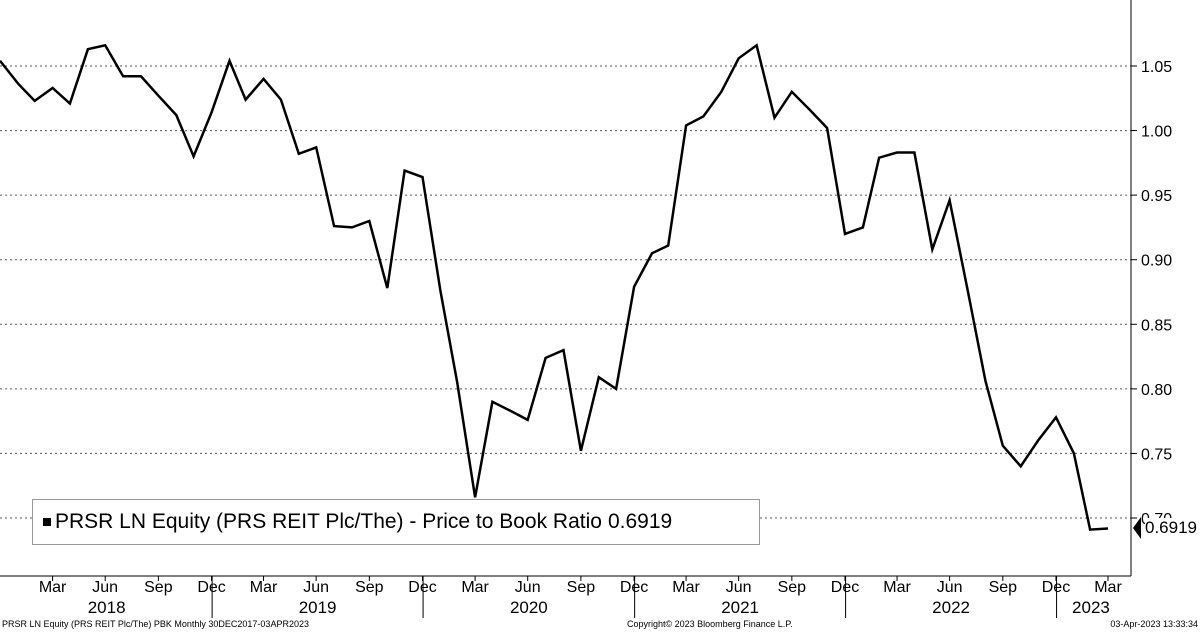 This screenshot has height=633, width=1200. I want to click on year-labels: 2018 2019 2020 2021 2022 2023, so click(599, 607).